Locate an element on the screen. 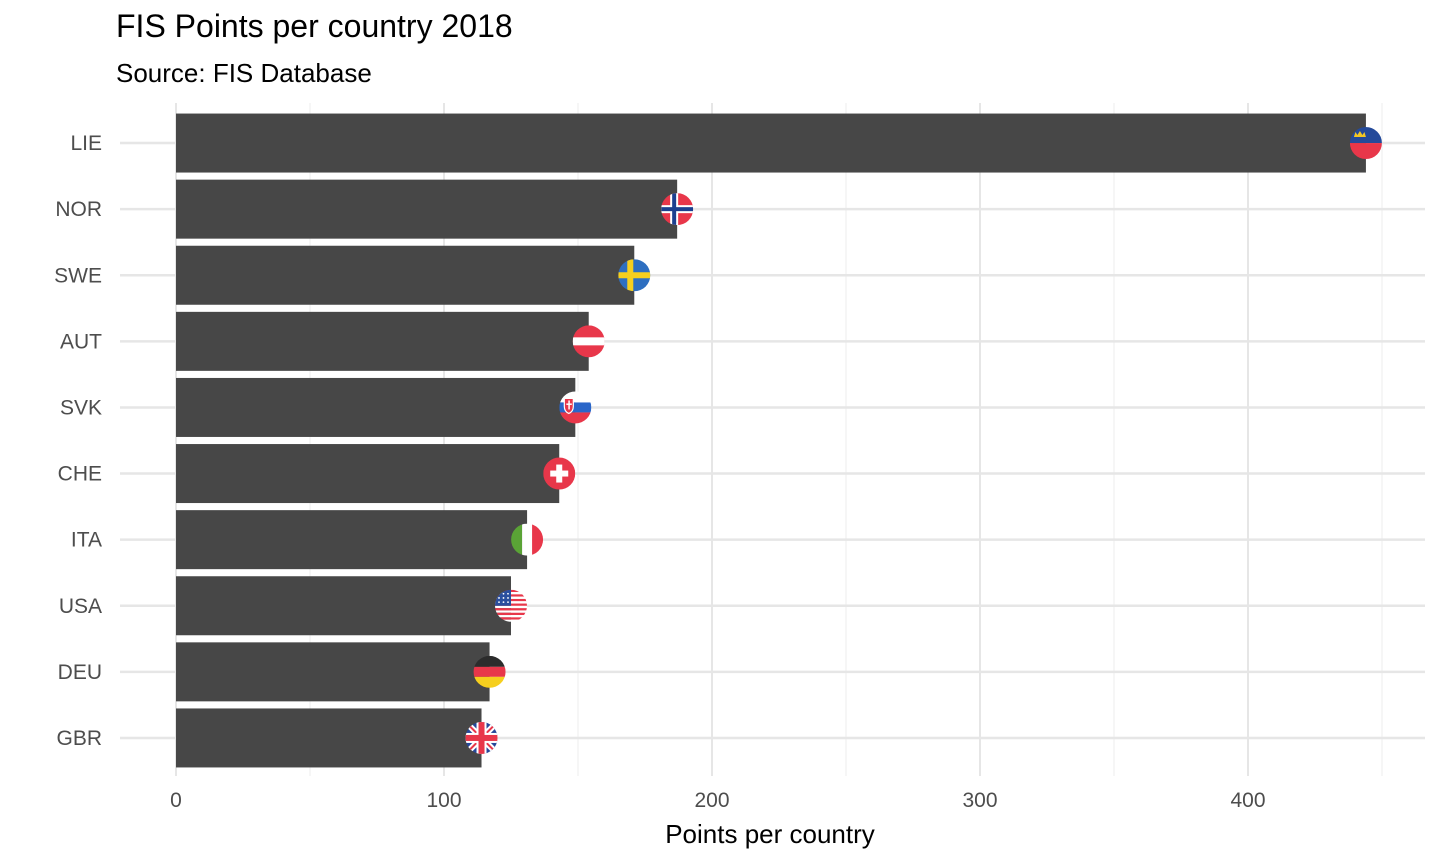  x-tick-label: 200 is located at coordinates (711, 800).